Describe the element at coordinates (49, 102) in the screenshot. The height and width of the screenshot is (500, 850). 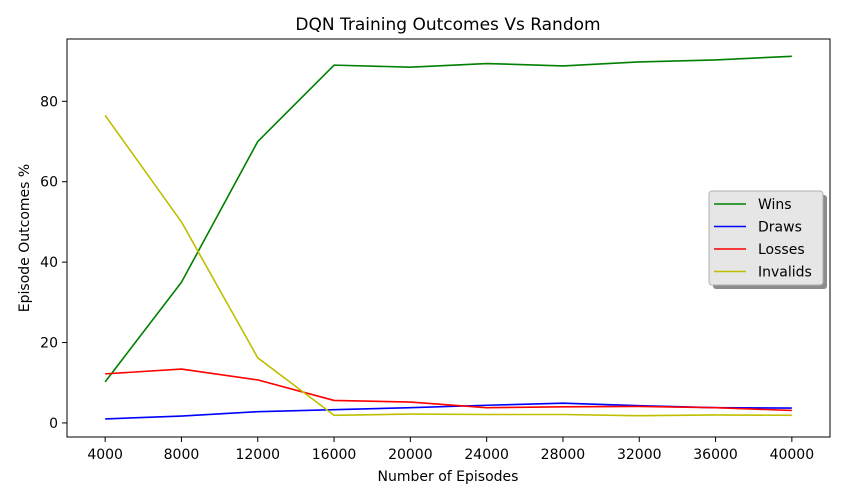
I see `y-tick-label: 80` at that location.